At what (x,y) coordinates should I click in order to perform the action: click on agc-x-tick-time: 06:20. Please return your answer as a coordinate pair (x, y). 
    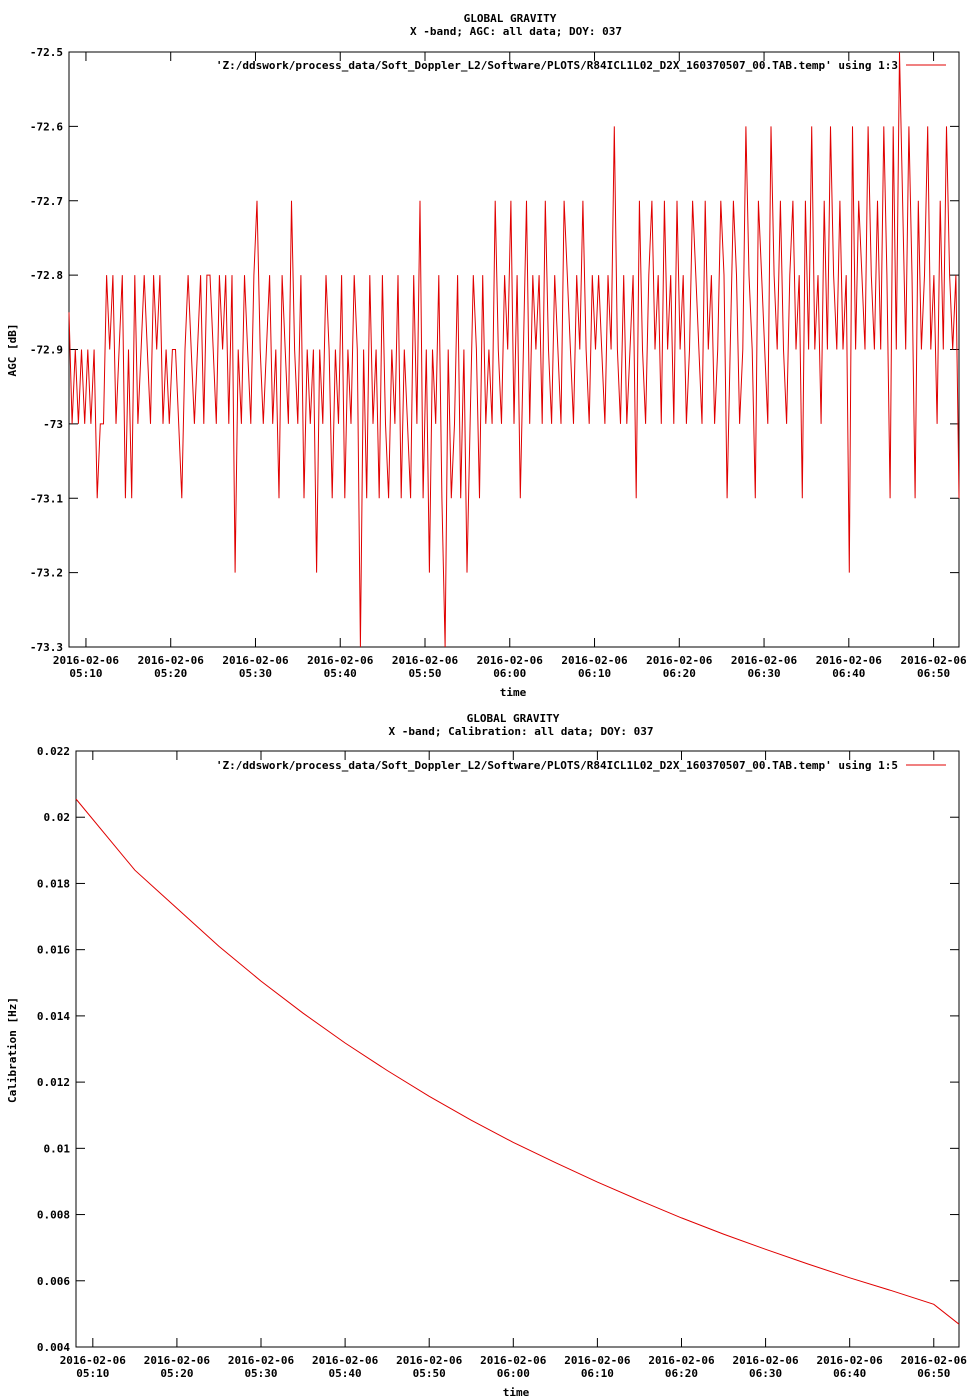
    Looking at the image, I should click on (679, 673).